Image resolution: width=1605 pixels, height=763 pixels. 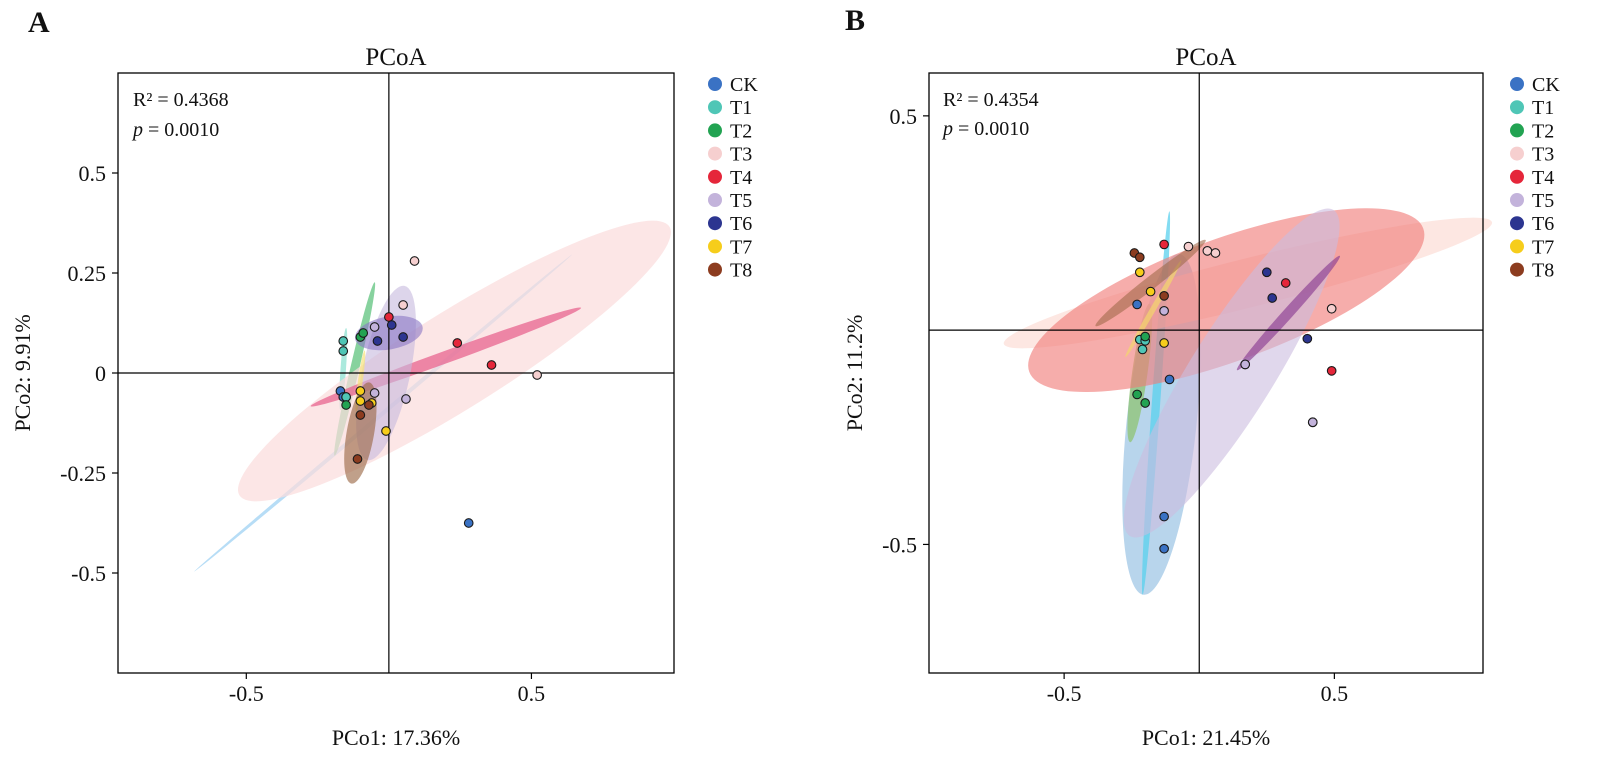 I want to click on legend-label-t1: T1, so click(x=741, y=108).